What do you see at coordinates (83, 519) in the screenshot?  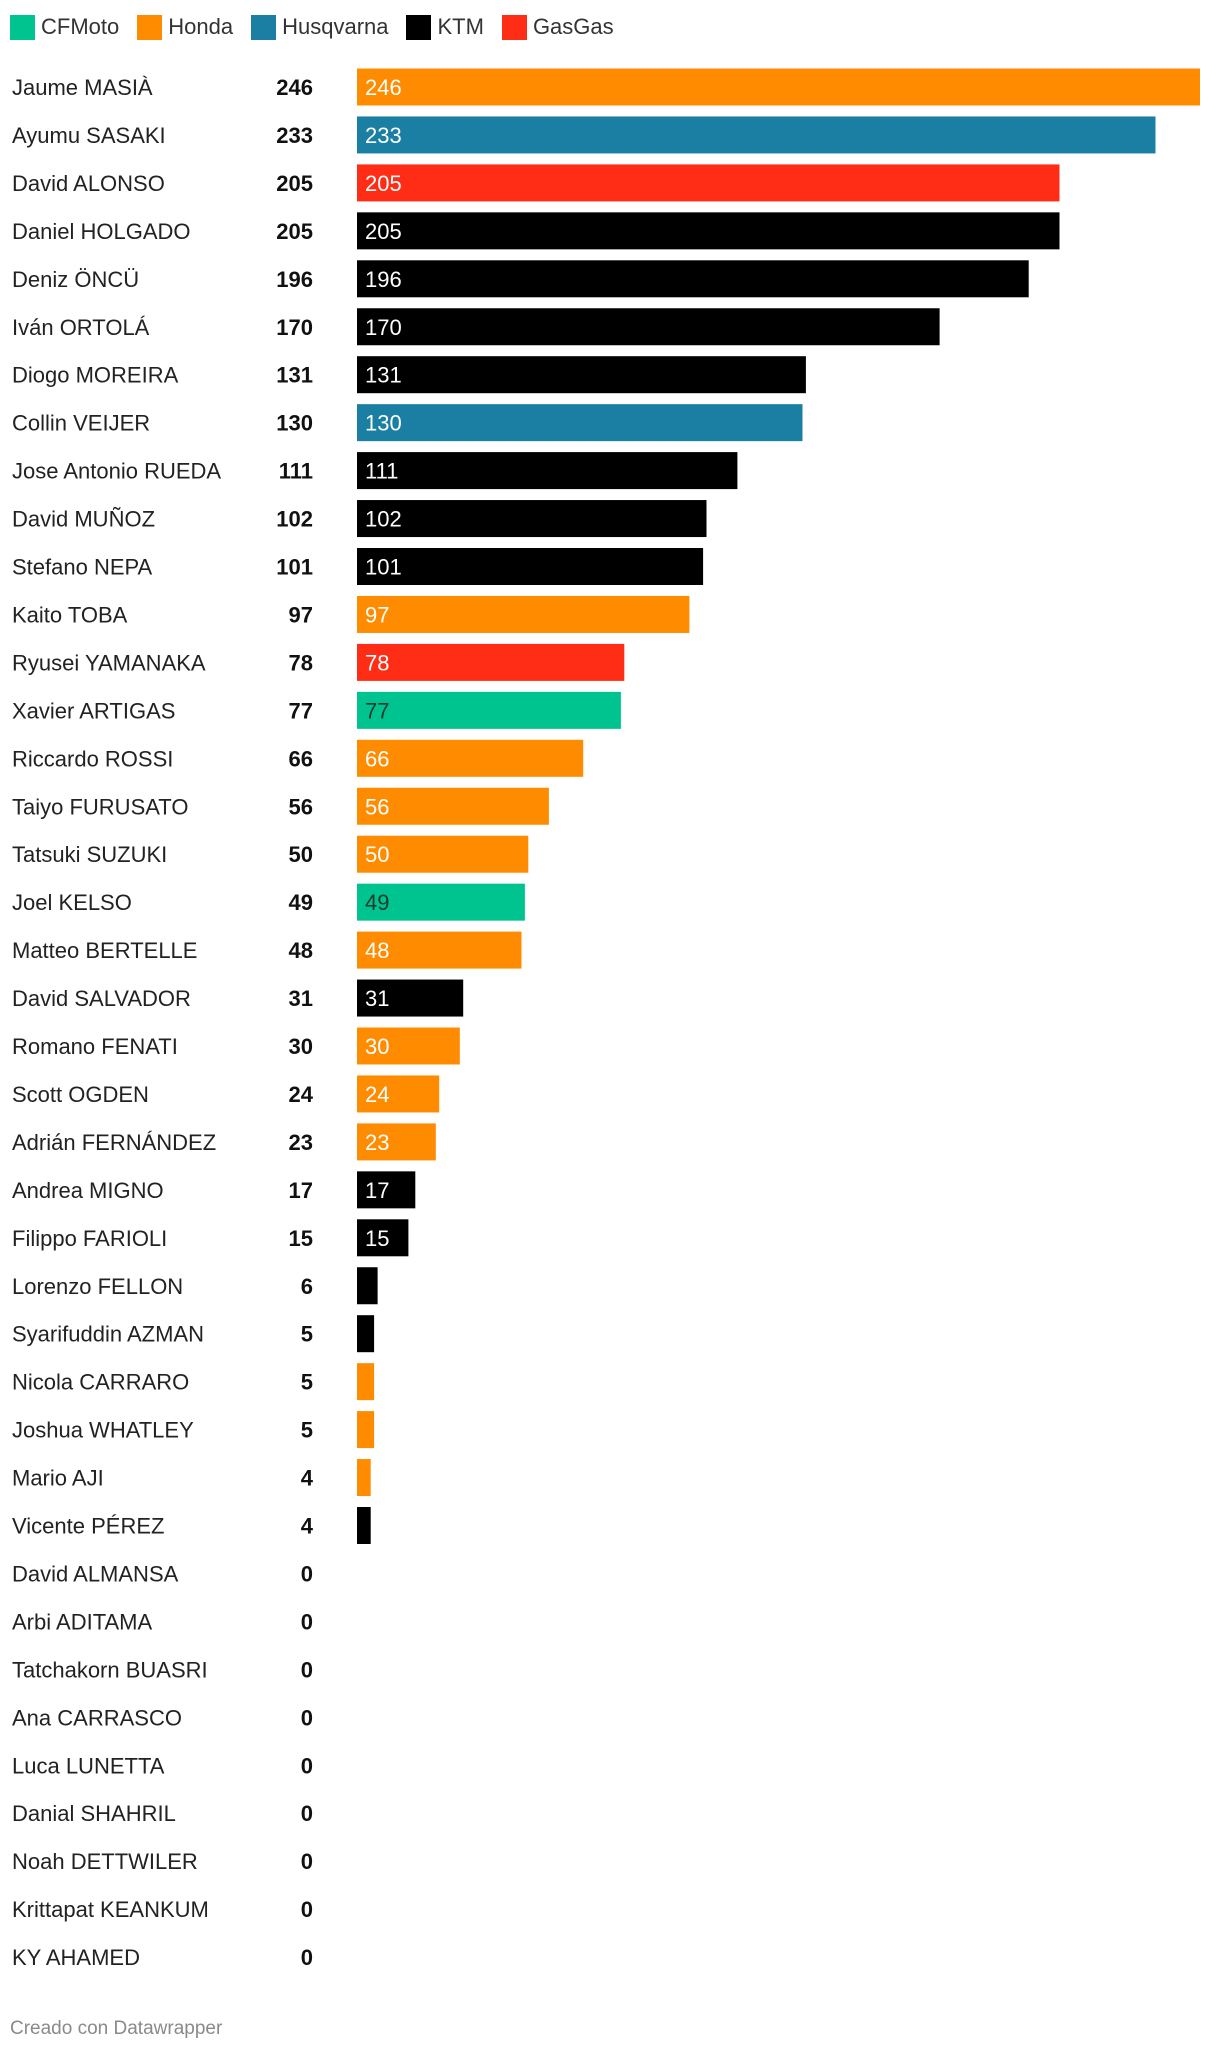 I see `rider-name: David MUÑOZ` at bounding box center [83, 519].